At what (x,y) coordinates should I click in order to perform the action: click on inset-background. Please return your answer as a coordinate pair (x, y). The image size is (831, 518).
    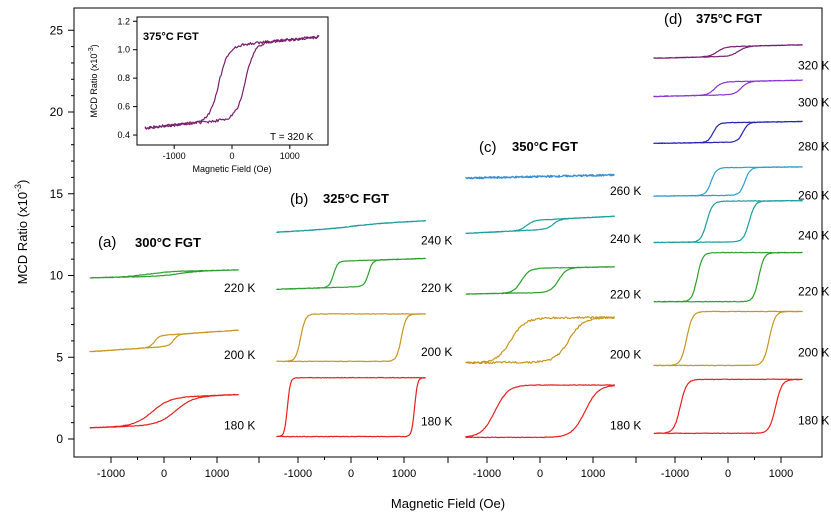
    Looking at the image, I should click on (212, 88).